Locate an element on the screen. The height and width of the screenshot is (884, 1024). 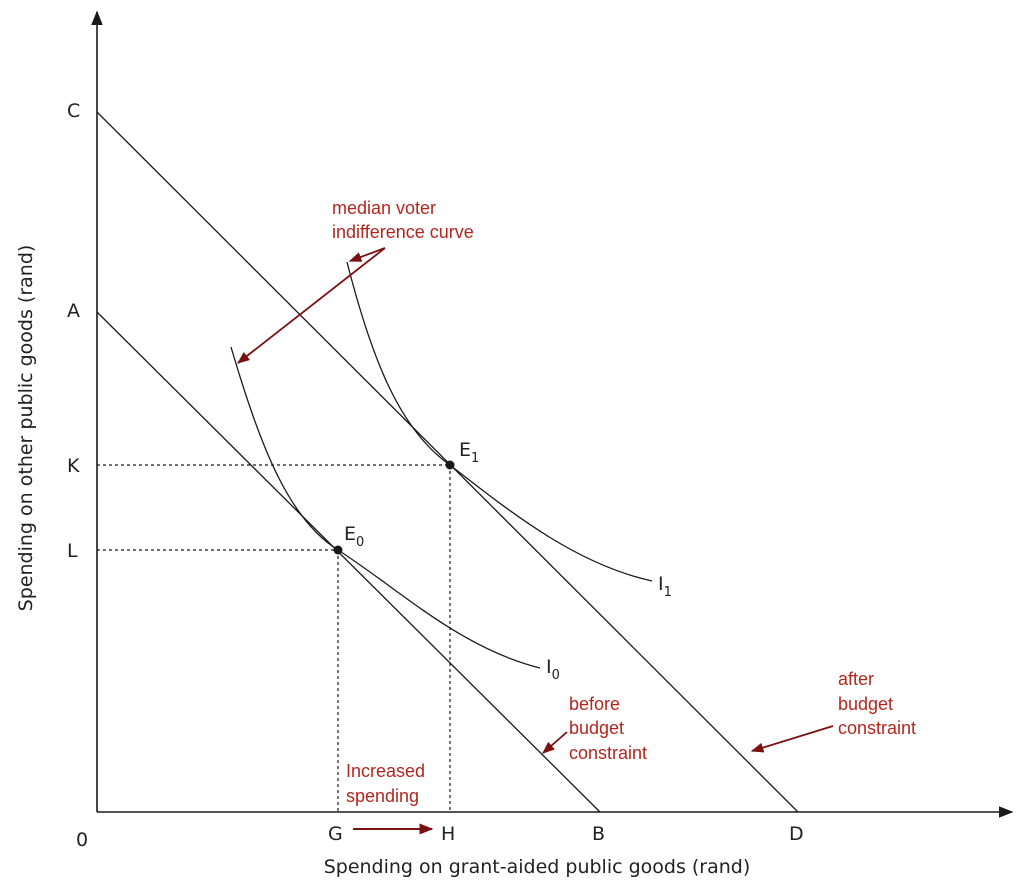
y-tick-c: C is located at coordinates (73, 111).